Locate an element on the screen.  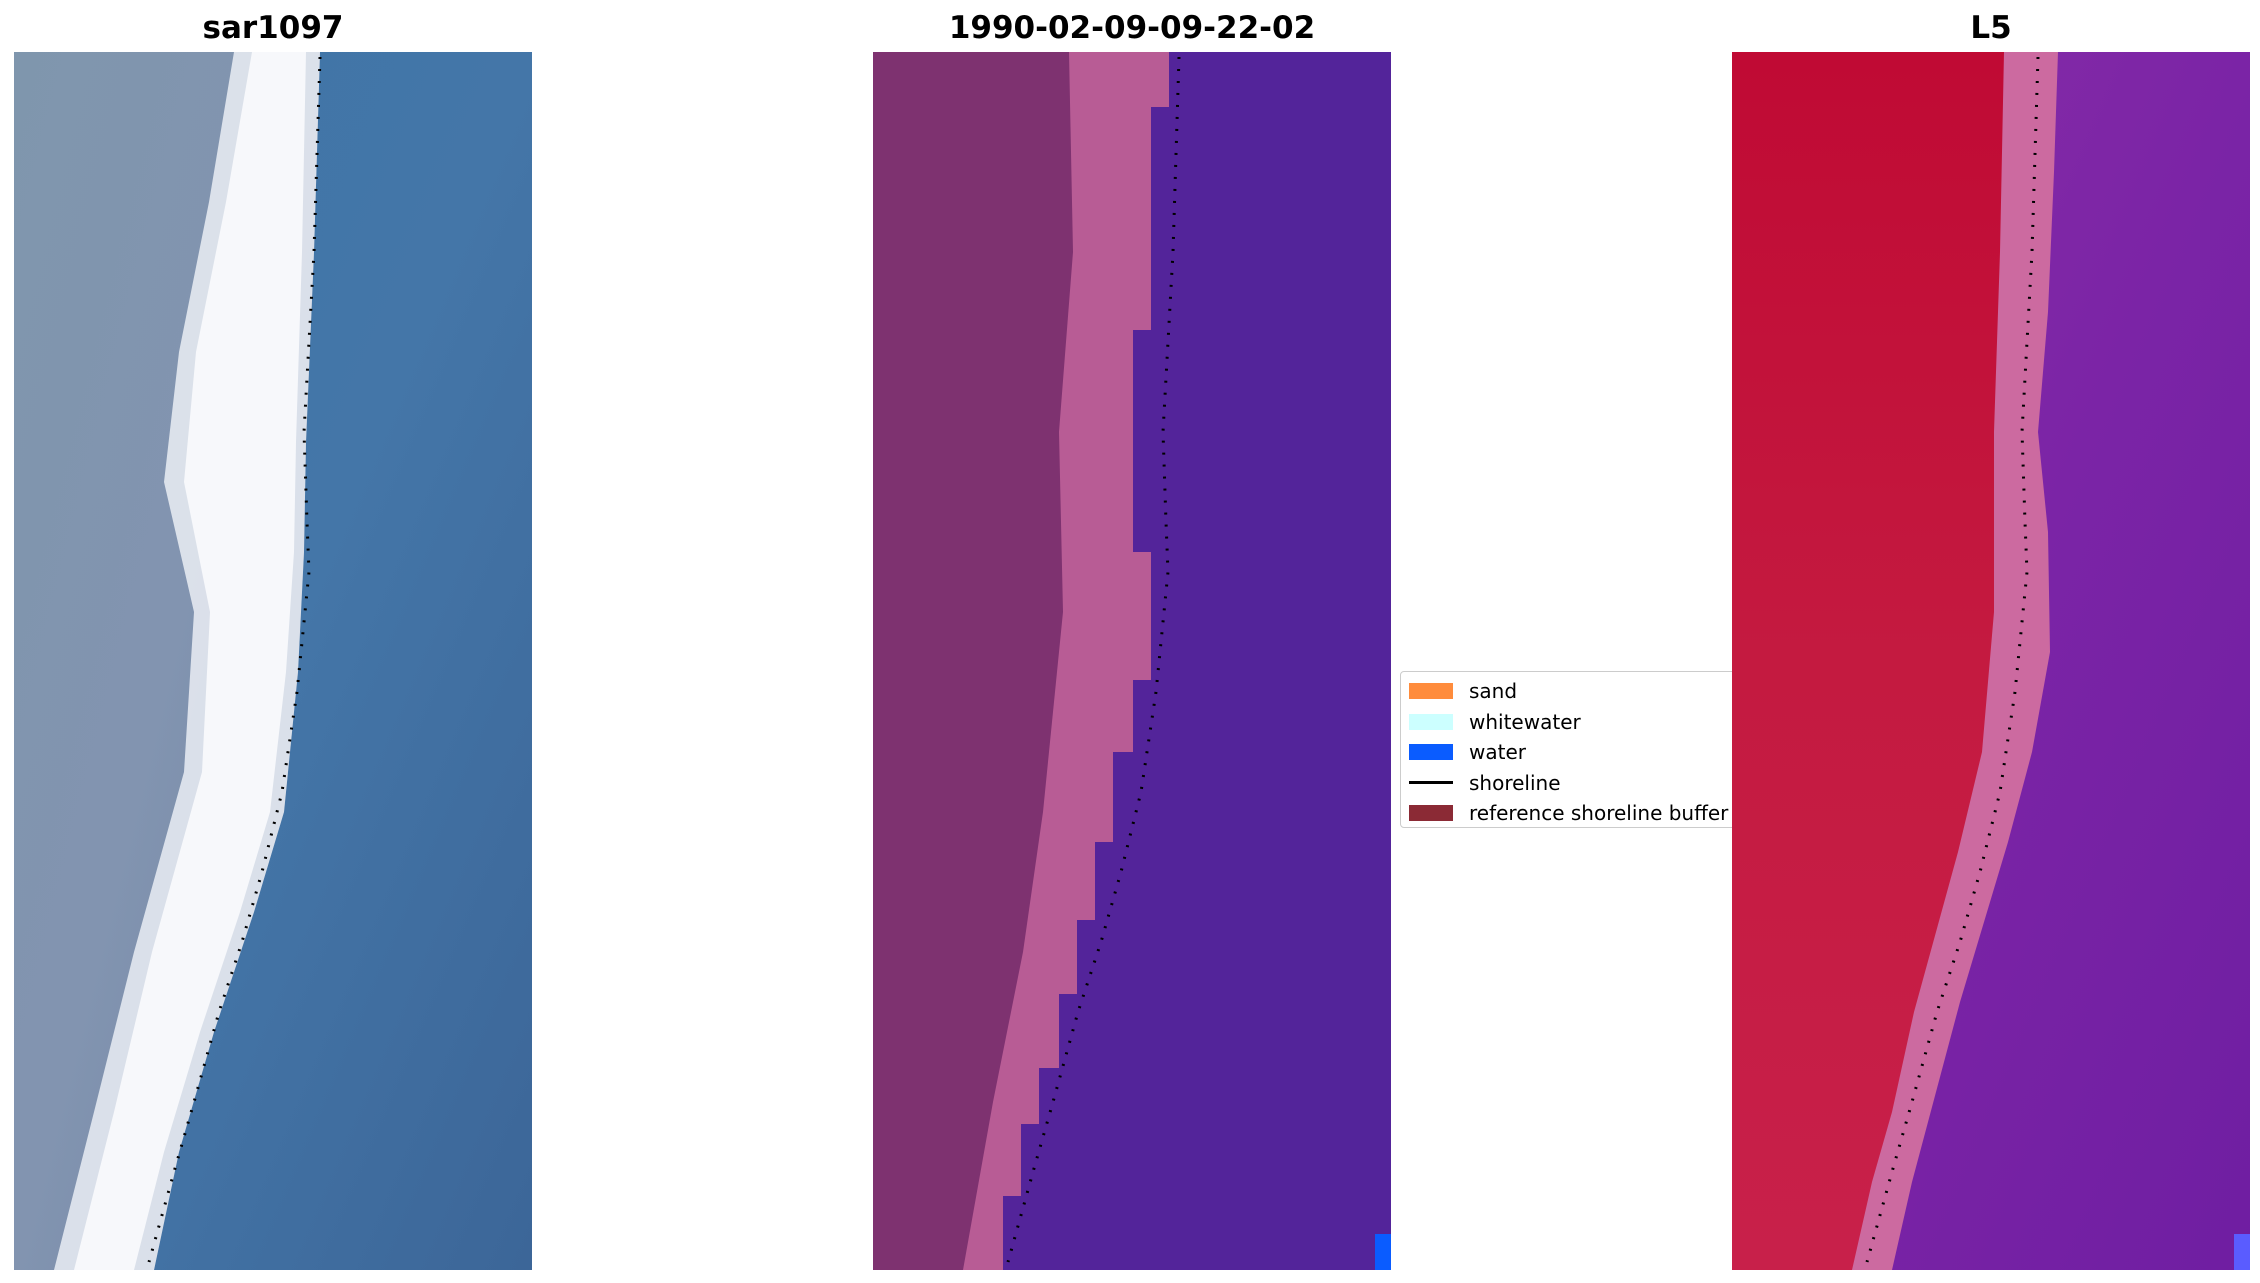
index-land-area is located at coordinates (1868, 661).